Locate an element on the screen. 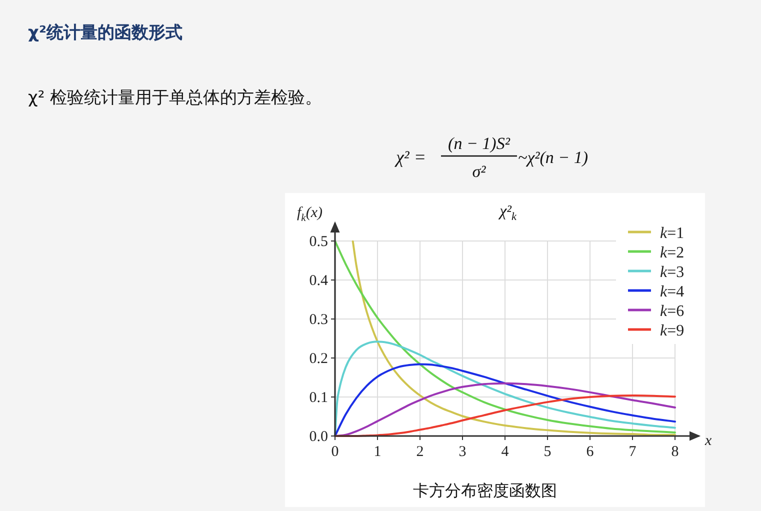 This screenshot has height=511, width=761. y-tick-label: 0.2 is located at coordinates (318, 359).